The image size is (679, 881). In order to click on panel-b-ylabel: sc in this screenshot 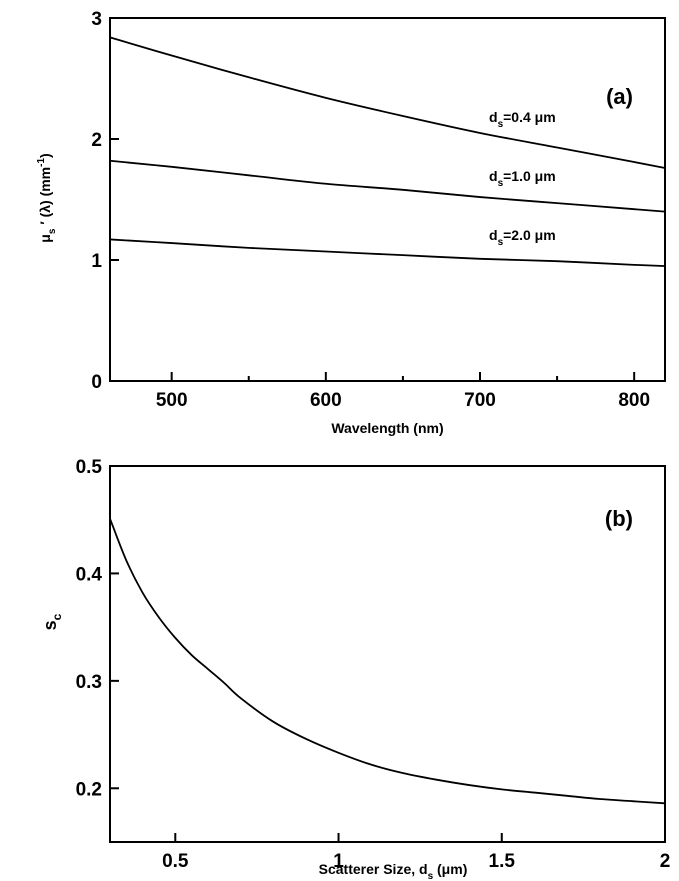, I will do `click(52, 621)`.